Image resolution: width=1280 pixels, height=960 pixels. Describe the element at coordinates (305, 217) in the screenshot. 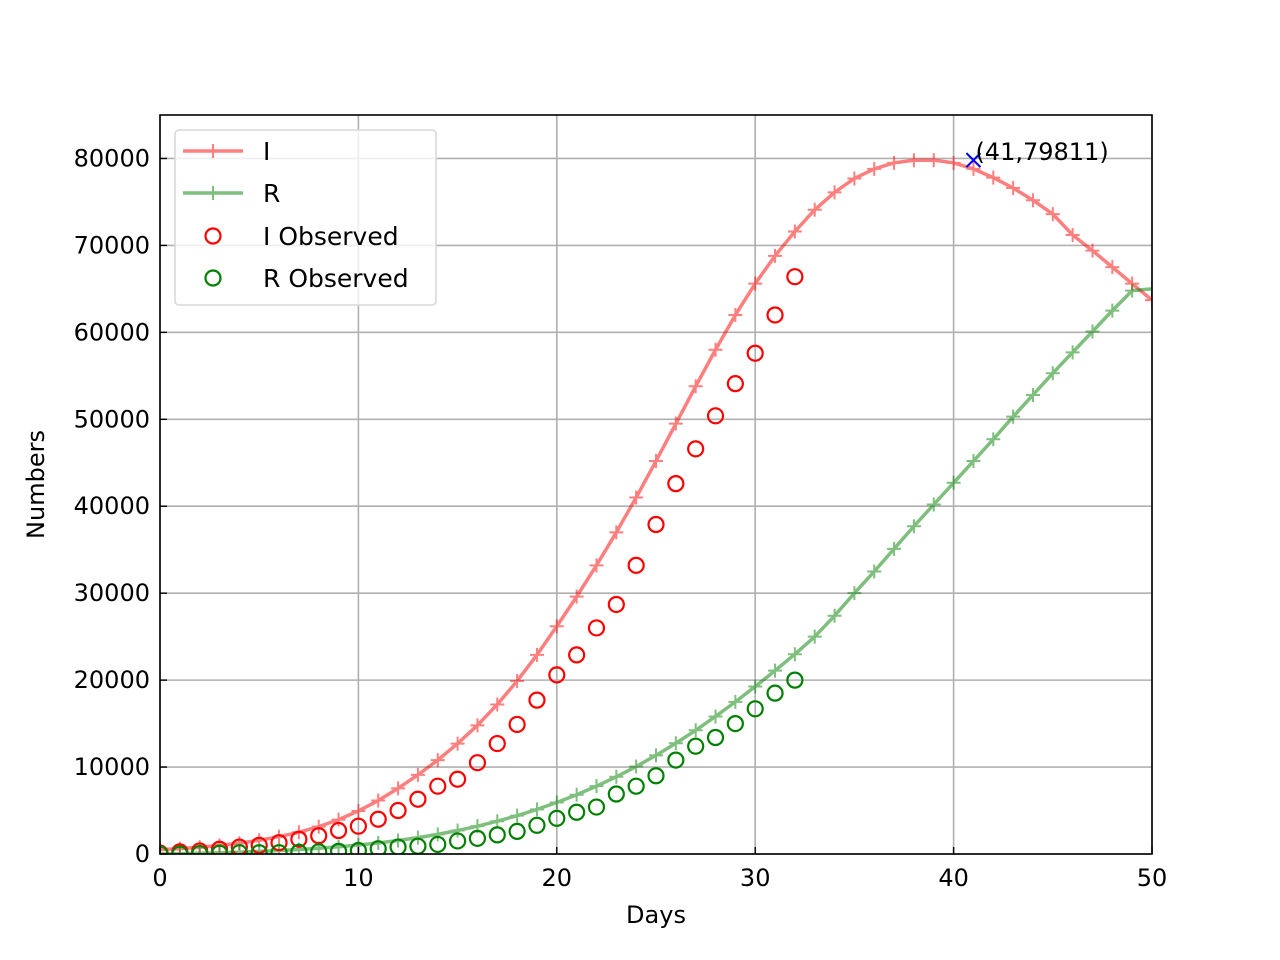

I see `legend: IR I Observed R Observed` at that location.